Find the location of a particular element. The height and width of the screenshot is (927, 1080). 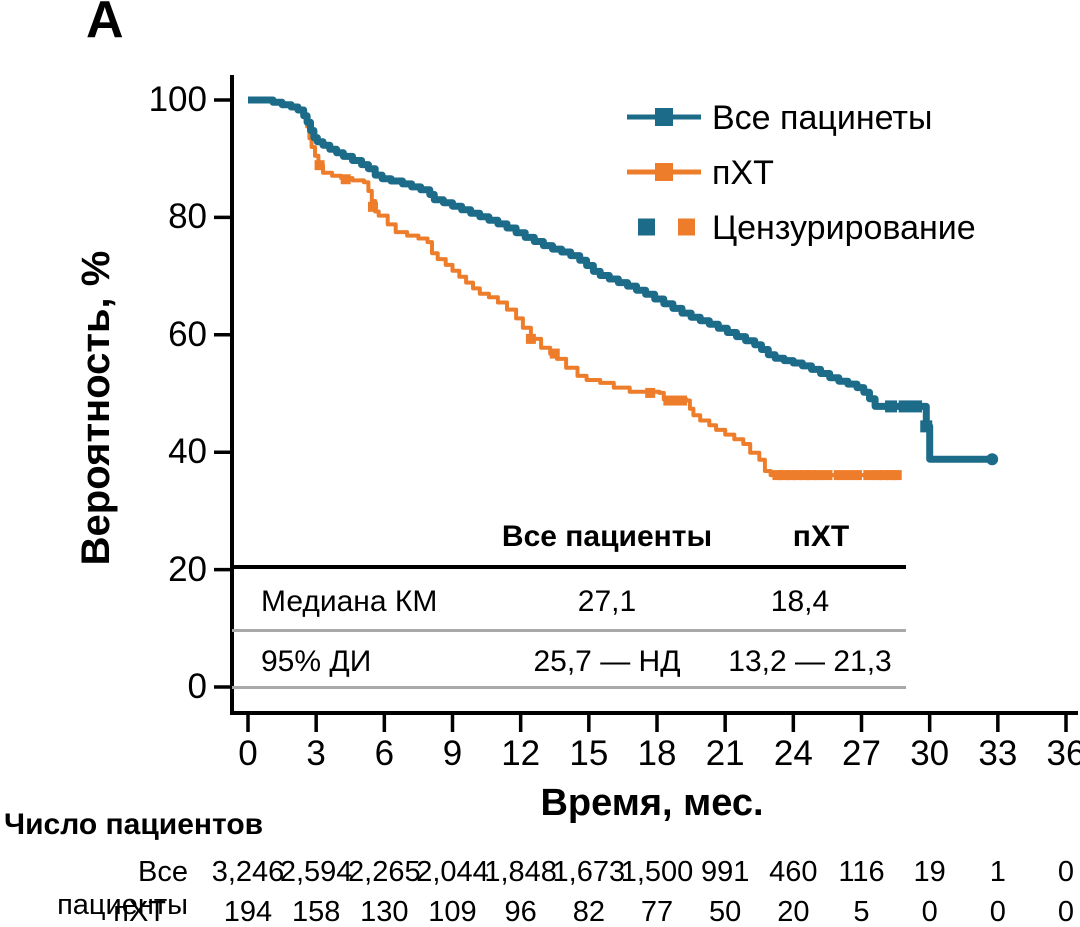

risk-count: 460 is located at coordinates (793, 872).